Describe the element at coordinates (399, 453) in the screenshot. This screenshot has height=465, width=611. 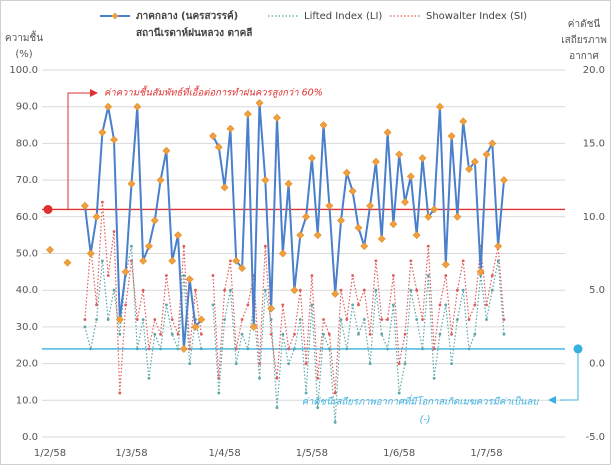
I see `x-tick-label: 1/6/58` at that location.